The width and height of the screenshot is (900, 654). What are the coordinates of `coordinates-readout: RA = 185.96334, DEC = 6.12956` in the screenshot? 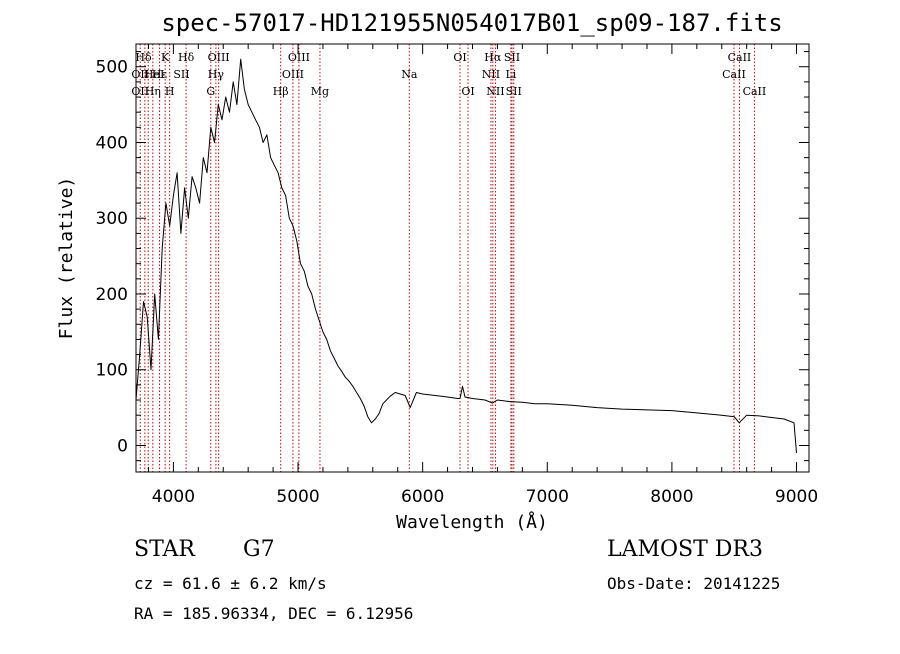 It's located at (274, 613).